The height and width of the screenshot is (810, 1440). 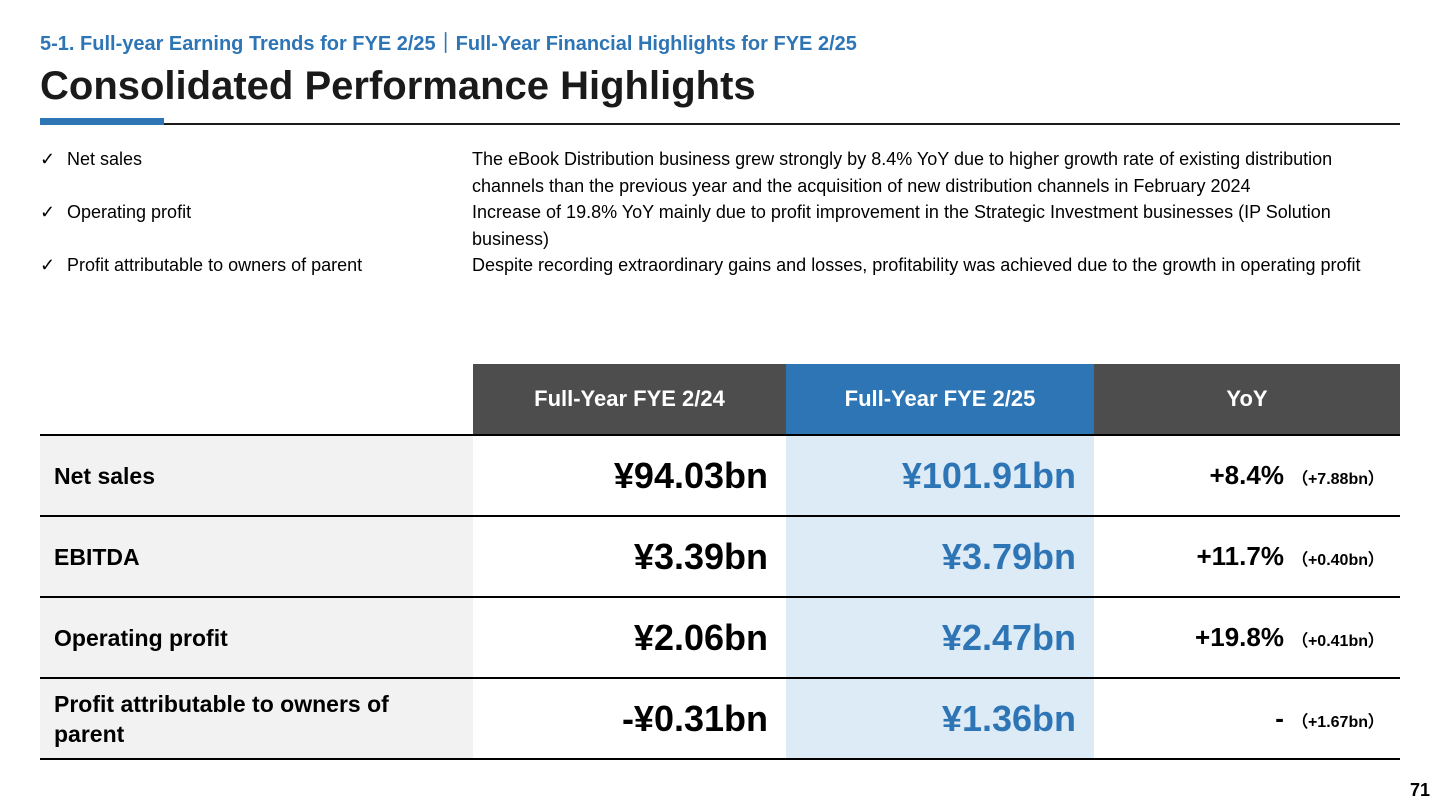 I want to click on yoy-cell: +11.7% （+0.40bn）, so click(x=1247, y=556).